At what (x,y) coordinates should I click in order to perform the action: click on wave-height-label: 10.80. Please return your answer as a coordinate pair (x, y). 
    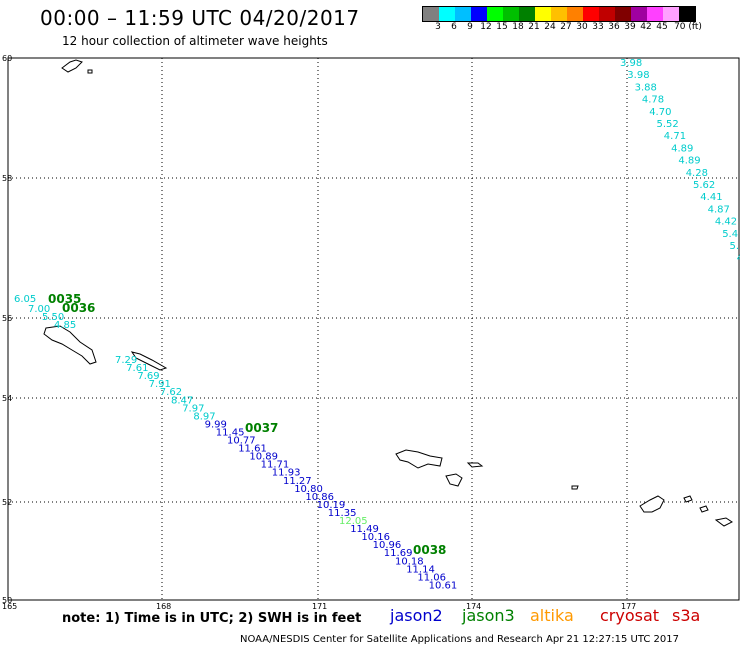
    Looking at the image, I should click on (308, 489).